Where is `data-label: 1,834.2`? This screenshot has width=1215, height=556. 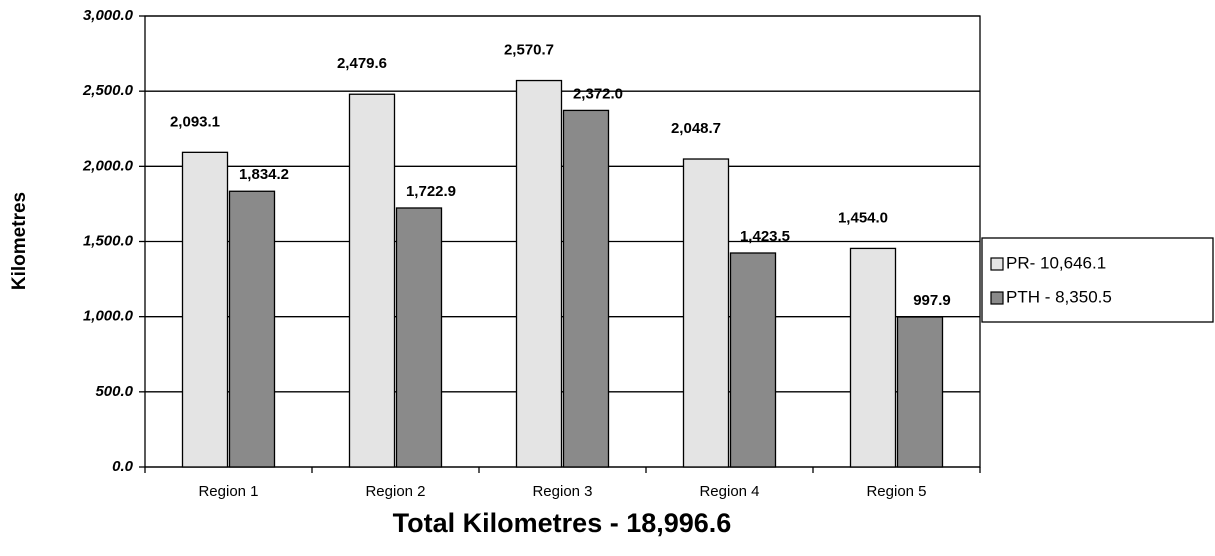
data-label: 1,834.2 is located at coordinates (264, 174).